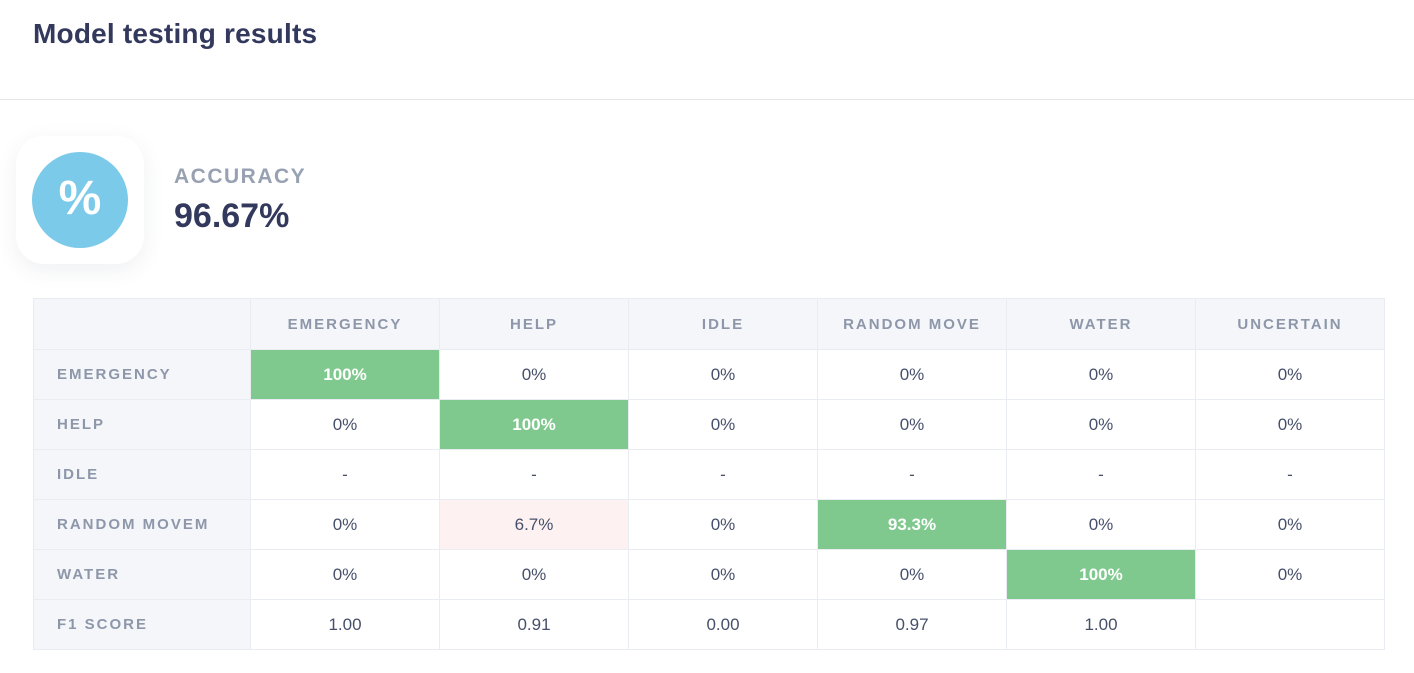 The width and height of the screenshot is (1414, 673). Describe the element at coordinates (723, 624) in the screenshot. I see `matrix-cell: 0.00` at that location.